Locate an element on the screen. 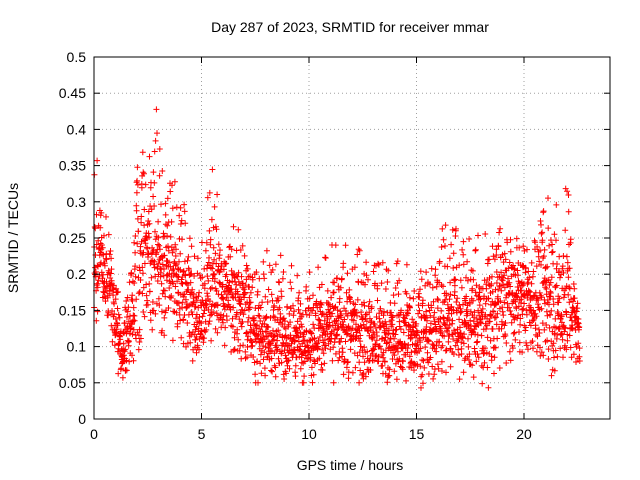 The image size is (640, 480). y-tick-label: 0.5 is located at coordinates (77, 57).